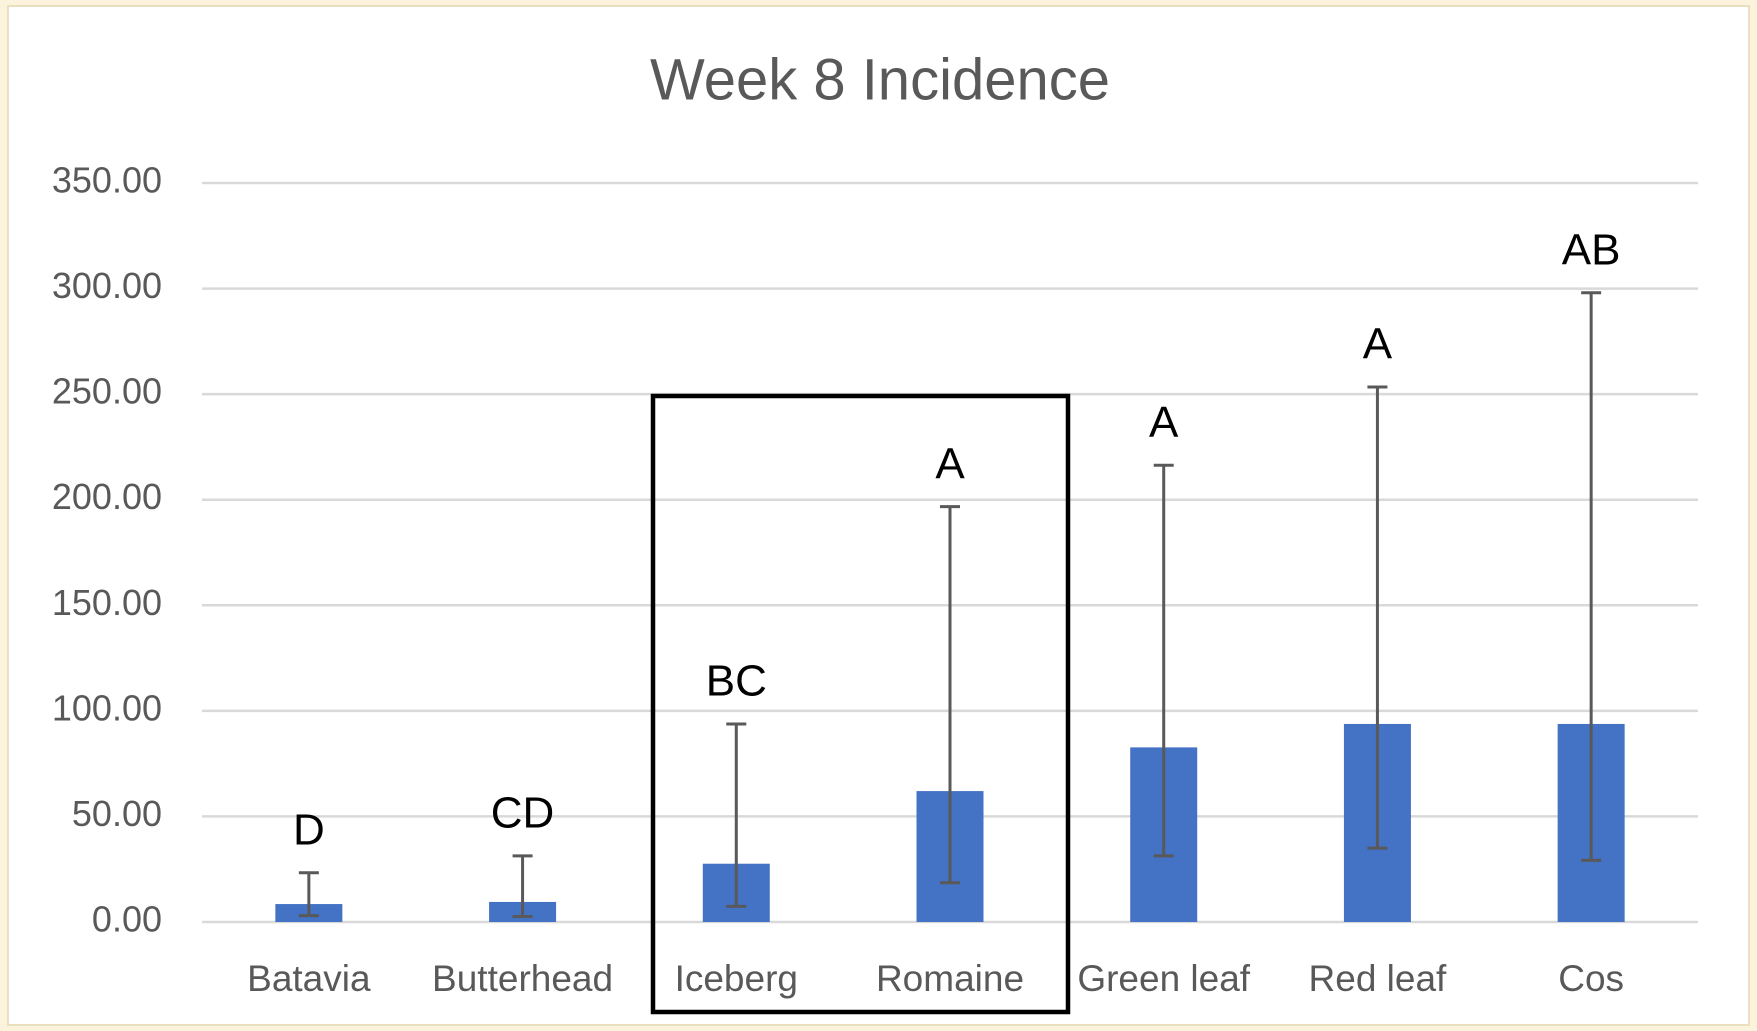 This screenshot has height=1031, width=1757. Describe the element at coordinates (860, 704) in the screenshot. I see `highlight-box` at that location.